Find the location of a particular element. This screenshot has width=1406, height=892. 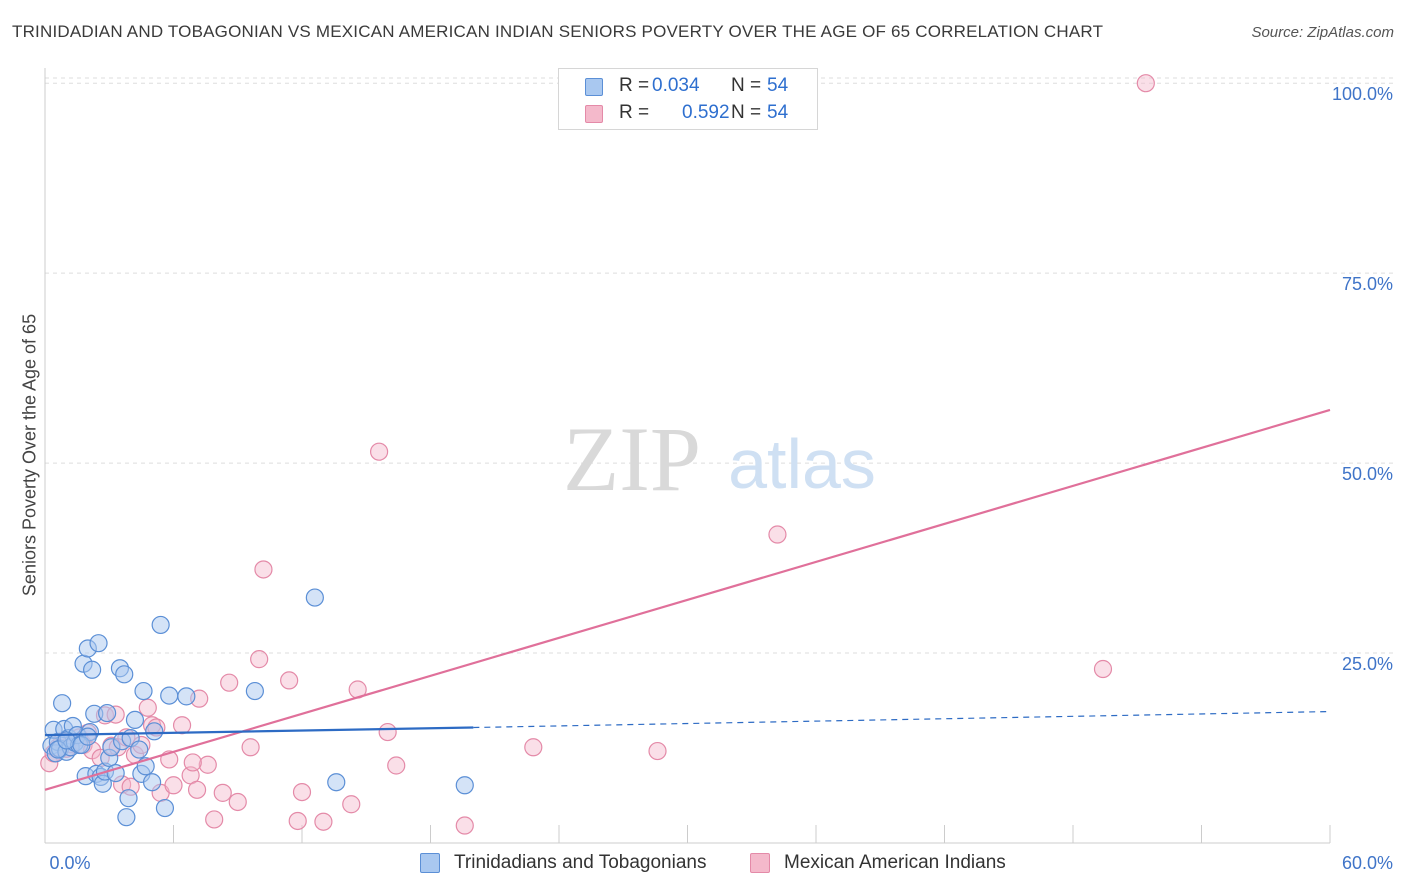

blue-trendline is located at coordinates (259, 731).